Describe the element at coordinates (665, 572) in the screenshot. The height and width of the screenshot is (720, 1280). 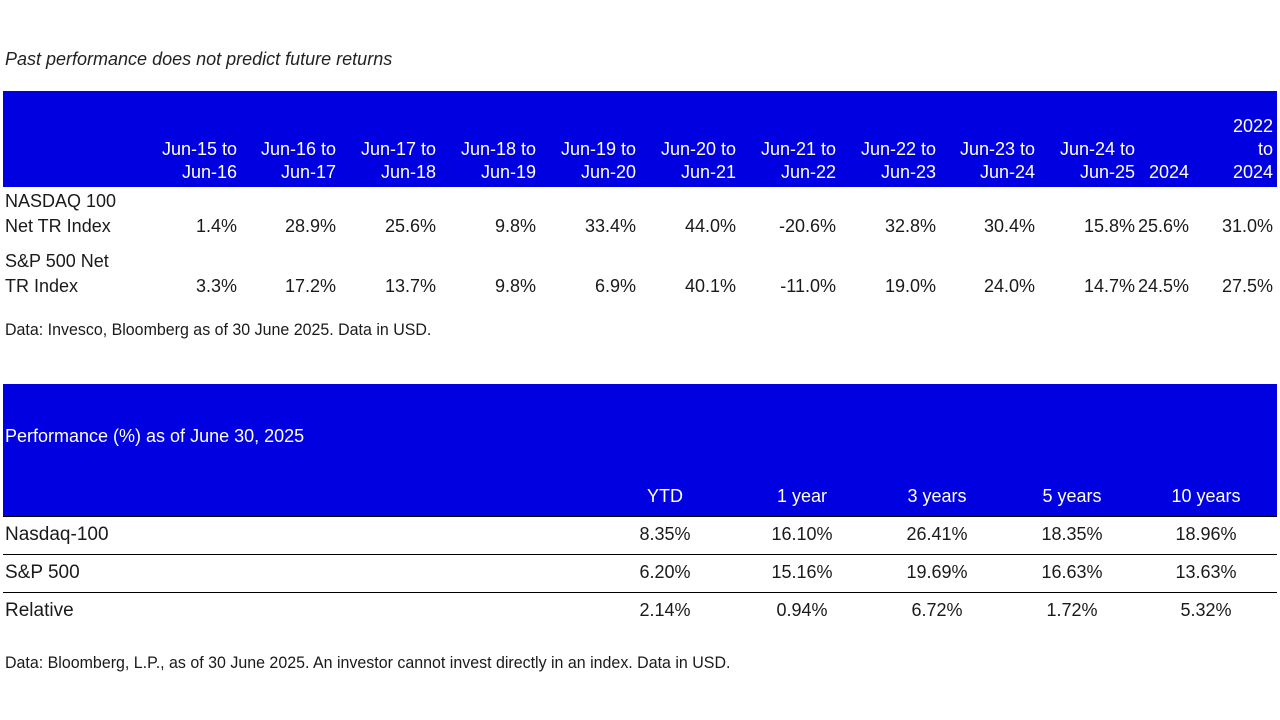
I see `table-cell: 6.20%` at that location.